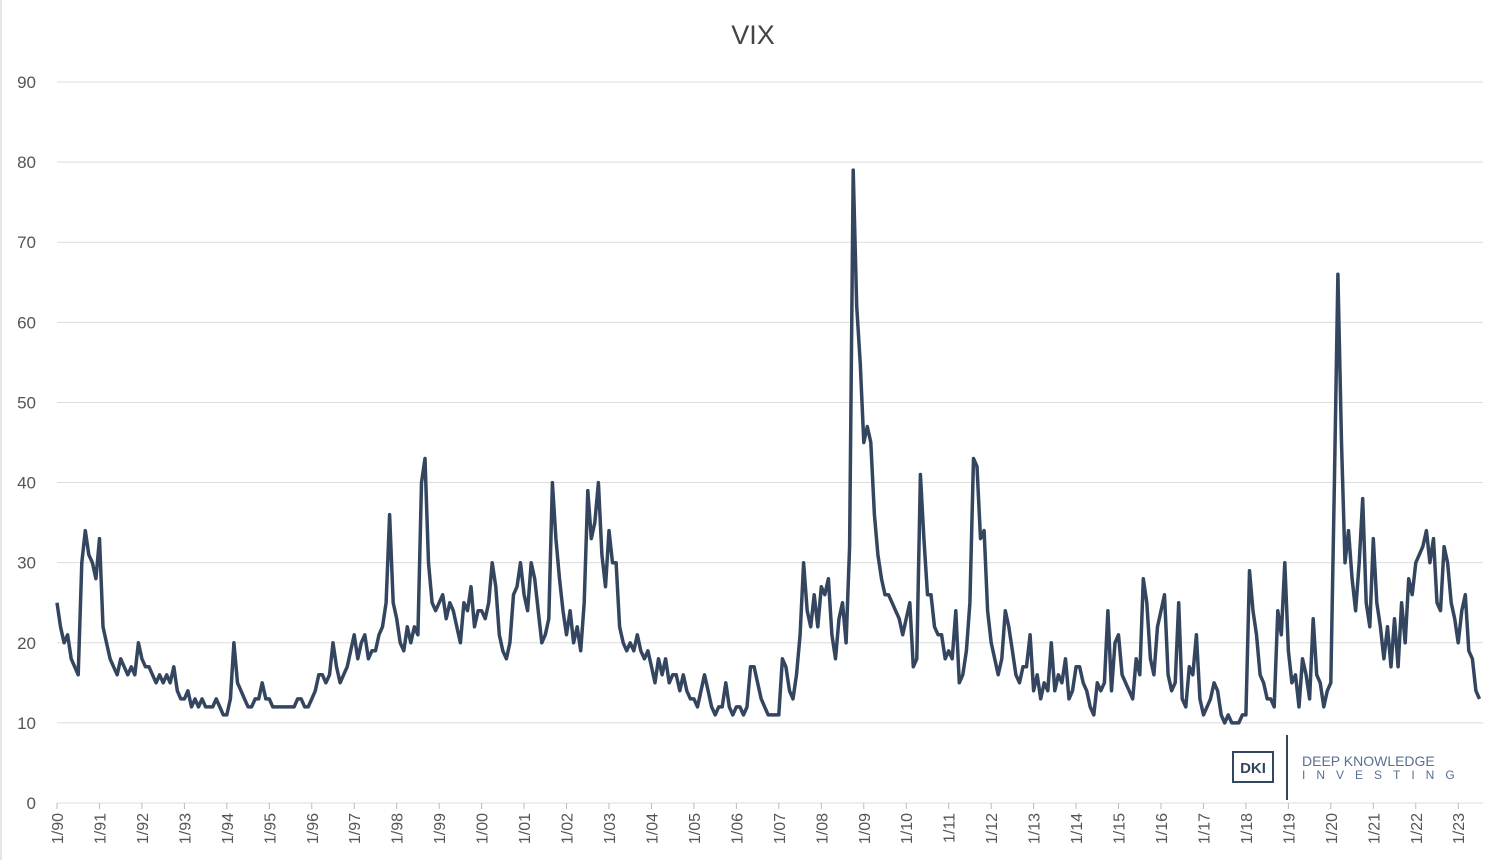 The image size is (1505, 860). What do you see at coordinates (1289, 828) in the screenshot?
I see `x-tick-label: 1/19` at bounding box center [1289, 828].